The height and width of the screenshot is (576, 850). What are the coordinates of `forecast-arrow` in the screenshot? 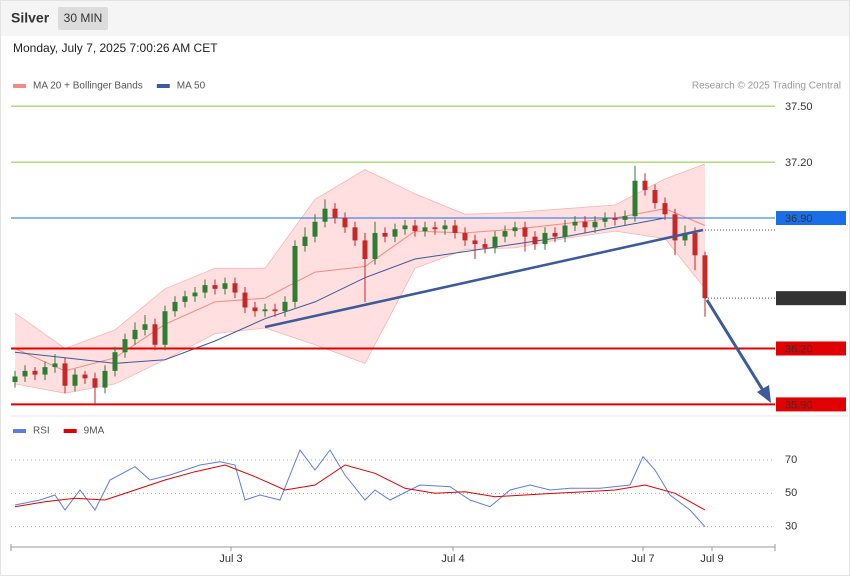 It's located at (735, 346).